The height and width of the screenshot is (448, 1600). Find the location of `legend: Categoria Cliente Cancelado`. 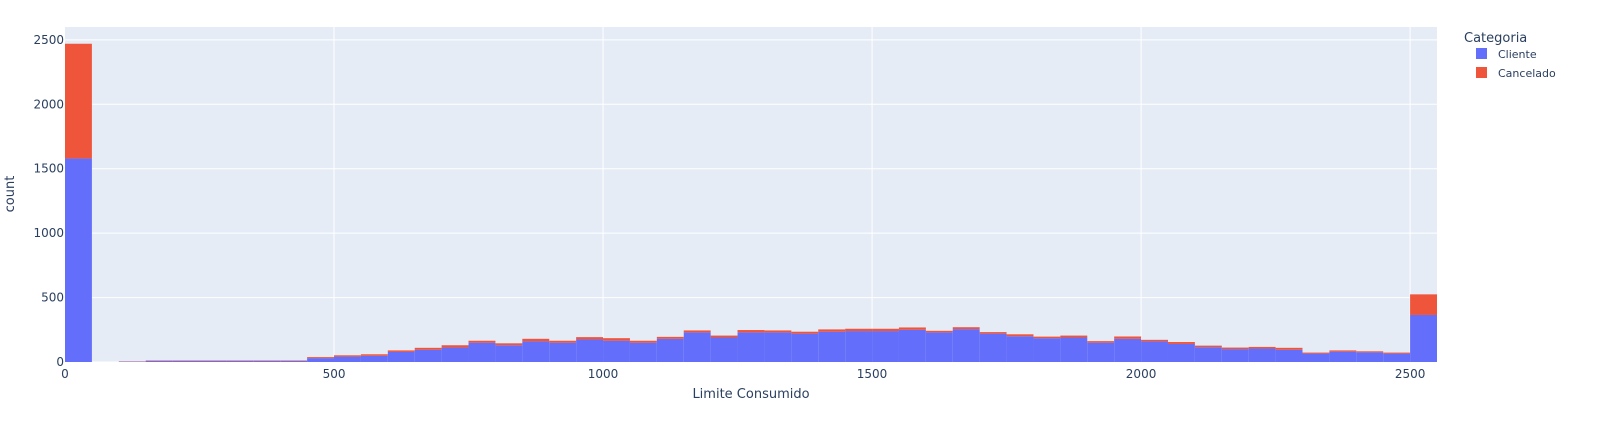

legend: Categoria Cliente Cancelado is located at coordinates (1510, 55).